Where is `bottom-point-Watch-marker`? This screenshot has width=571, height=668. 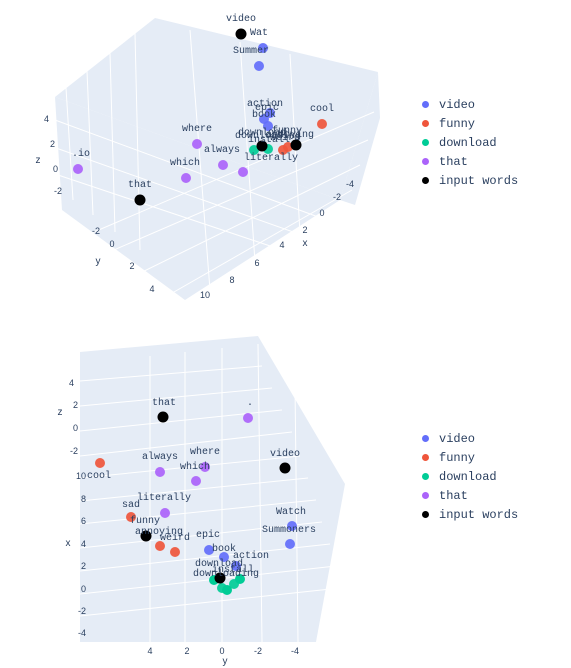
bottom-point-Watch-marker is located at coordinates (292, 526).